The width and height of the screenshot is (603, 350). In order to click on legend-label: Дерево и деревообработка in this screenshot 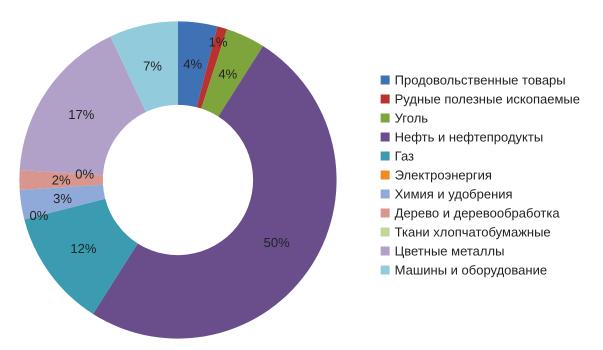, I will do `click(477, 213)`.